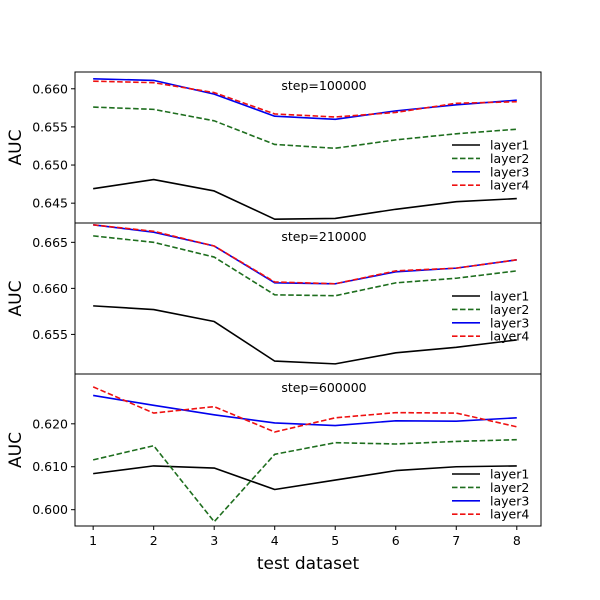 The height and width of the screenshot is (600, 600). Describe the element at coordinates (323, 236) in the screenshot. I see `subplot-annotation: step=210000` at that location.